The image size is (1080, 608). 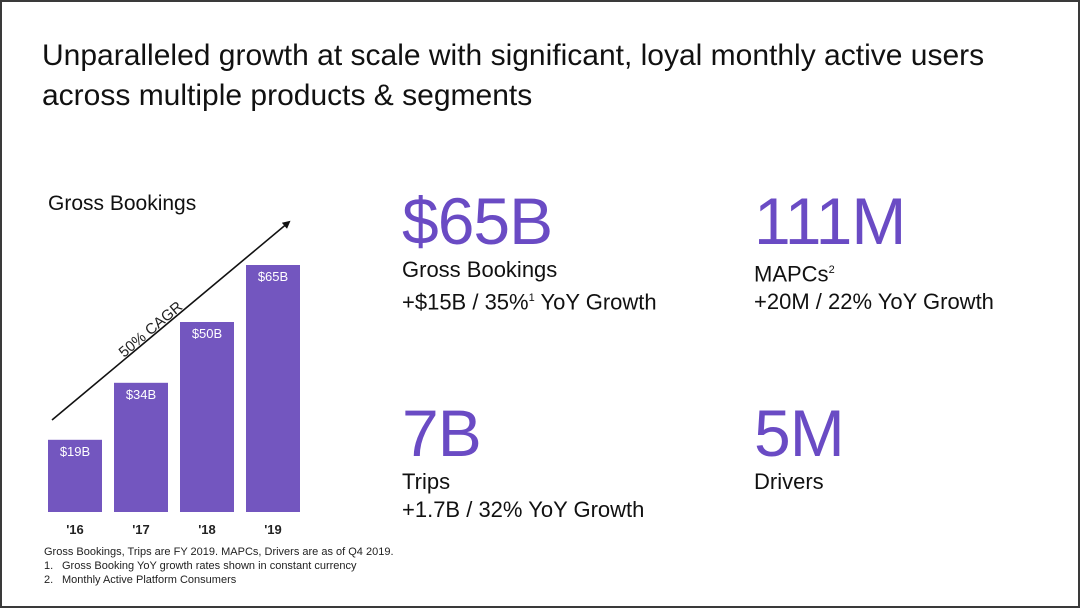 What do you see at coordinates (799, 433) in the screenshot?
I see `drivers-value: 5M` at bounding box center [799, 433].